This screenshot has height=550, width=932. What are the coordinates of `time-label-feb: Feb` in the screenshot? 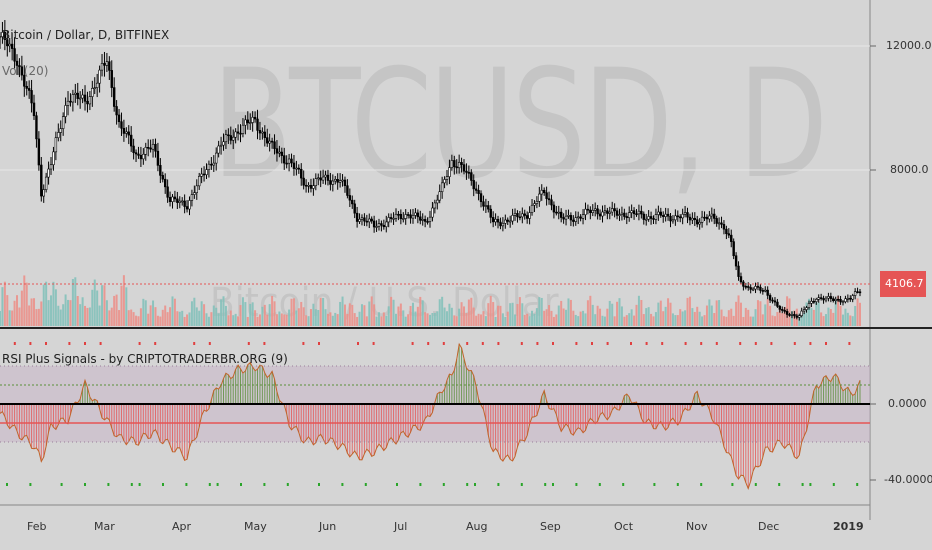 It's located at (37, 526).